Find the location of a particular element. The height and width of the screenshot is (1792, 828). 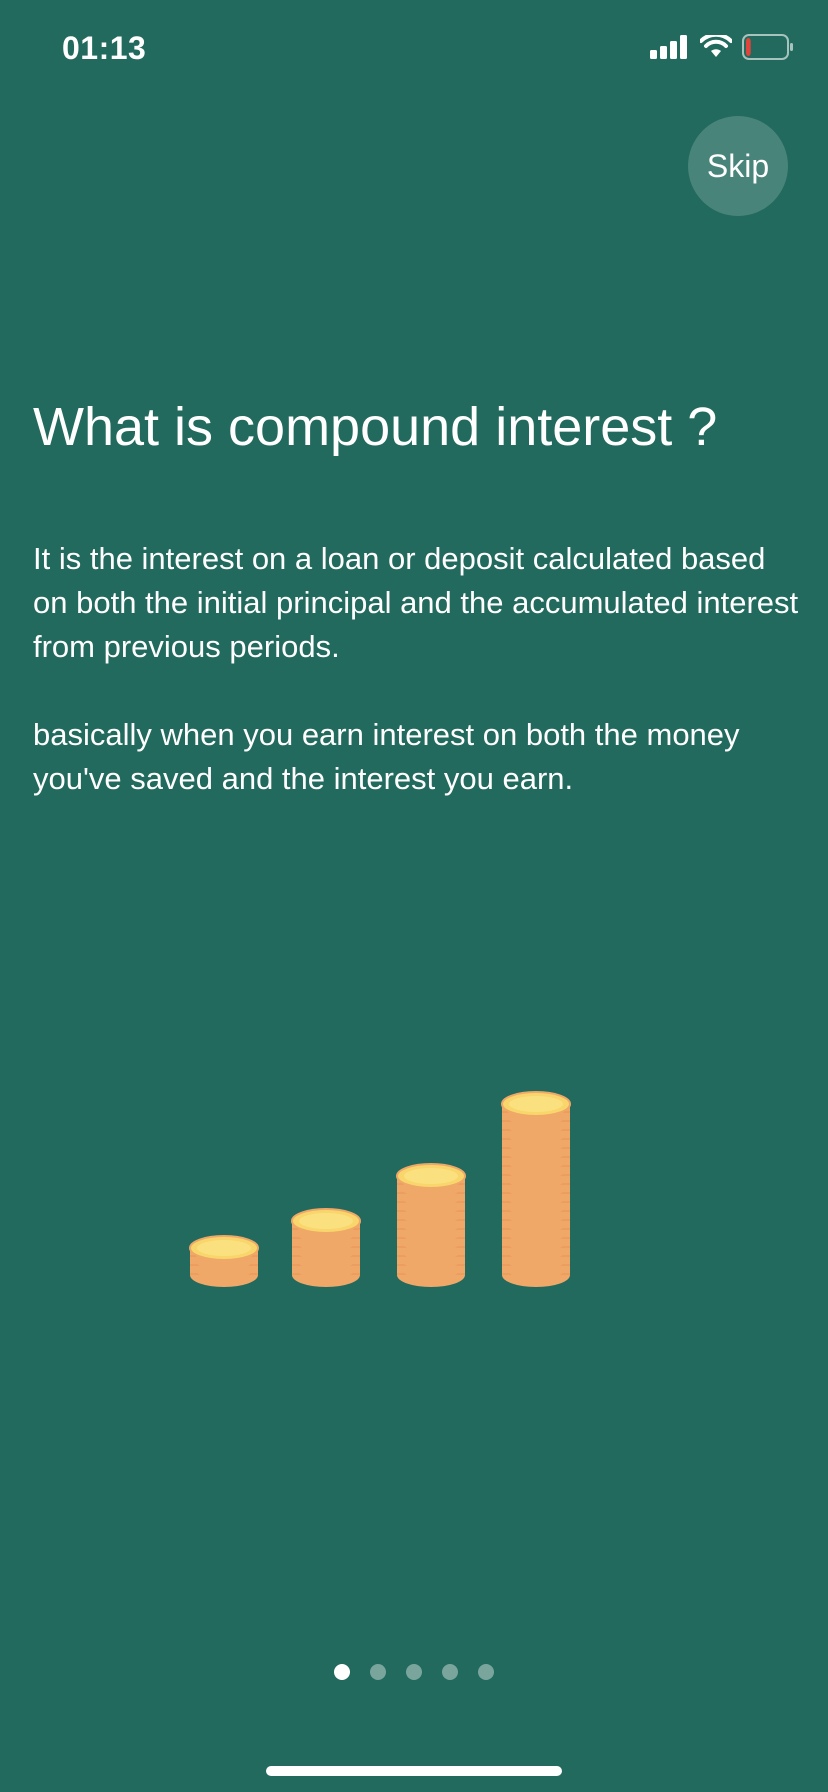

status-icons is located at coordinates (722, 47).